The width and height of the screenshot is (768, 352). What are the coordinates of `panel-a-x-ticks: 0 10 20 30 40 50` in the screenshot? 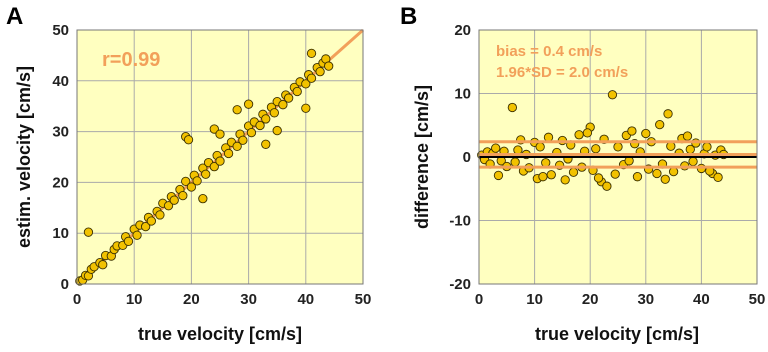 It's located at (222, 299).